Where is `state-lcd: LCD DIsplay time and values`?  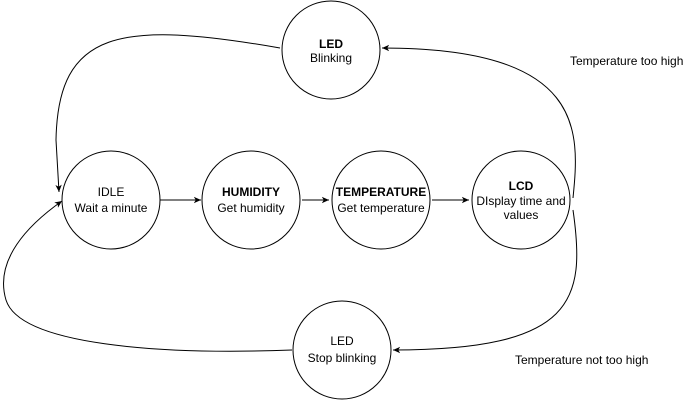
state-lcd: LCD DIsplay time and values is located at coordinates (521, 200).